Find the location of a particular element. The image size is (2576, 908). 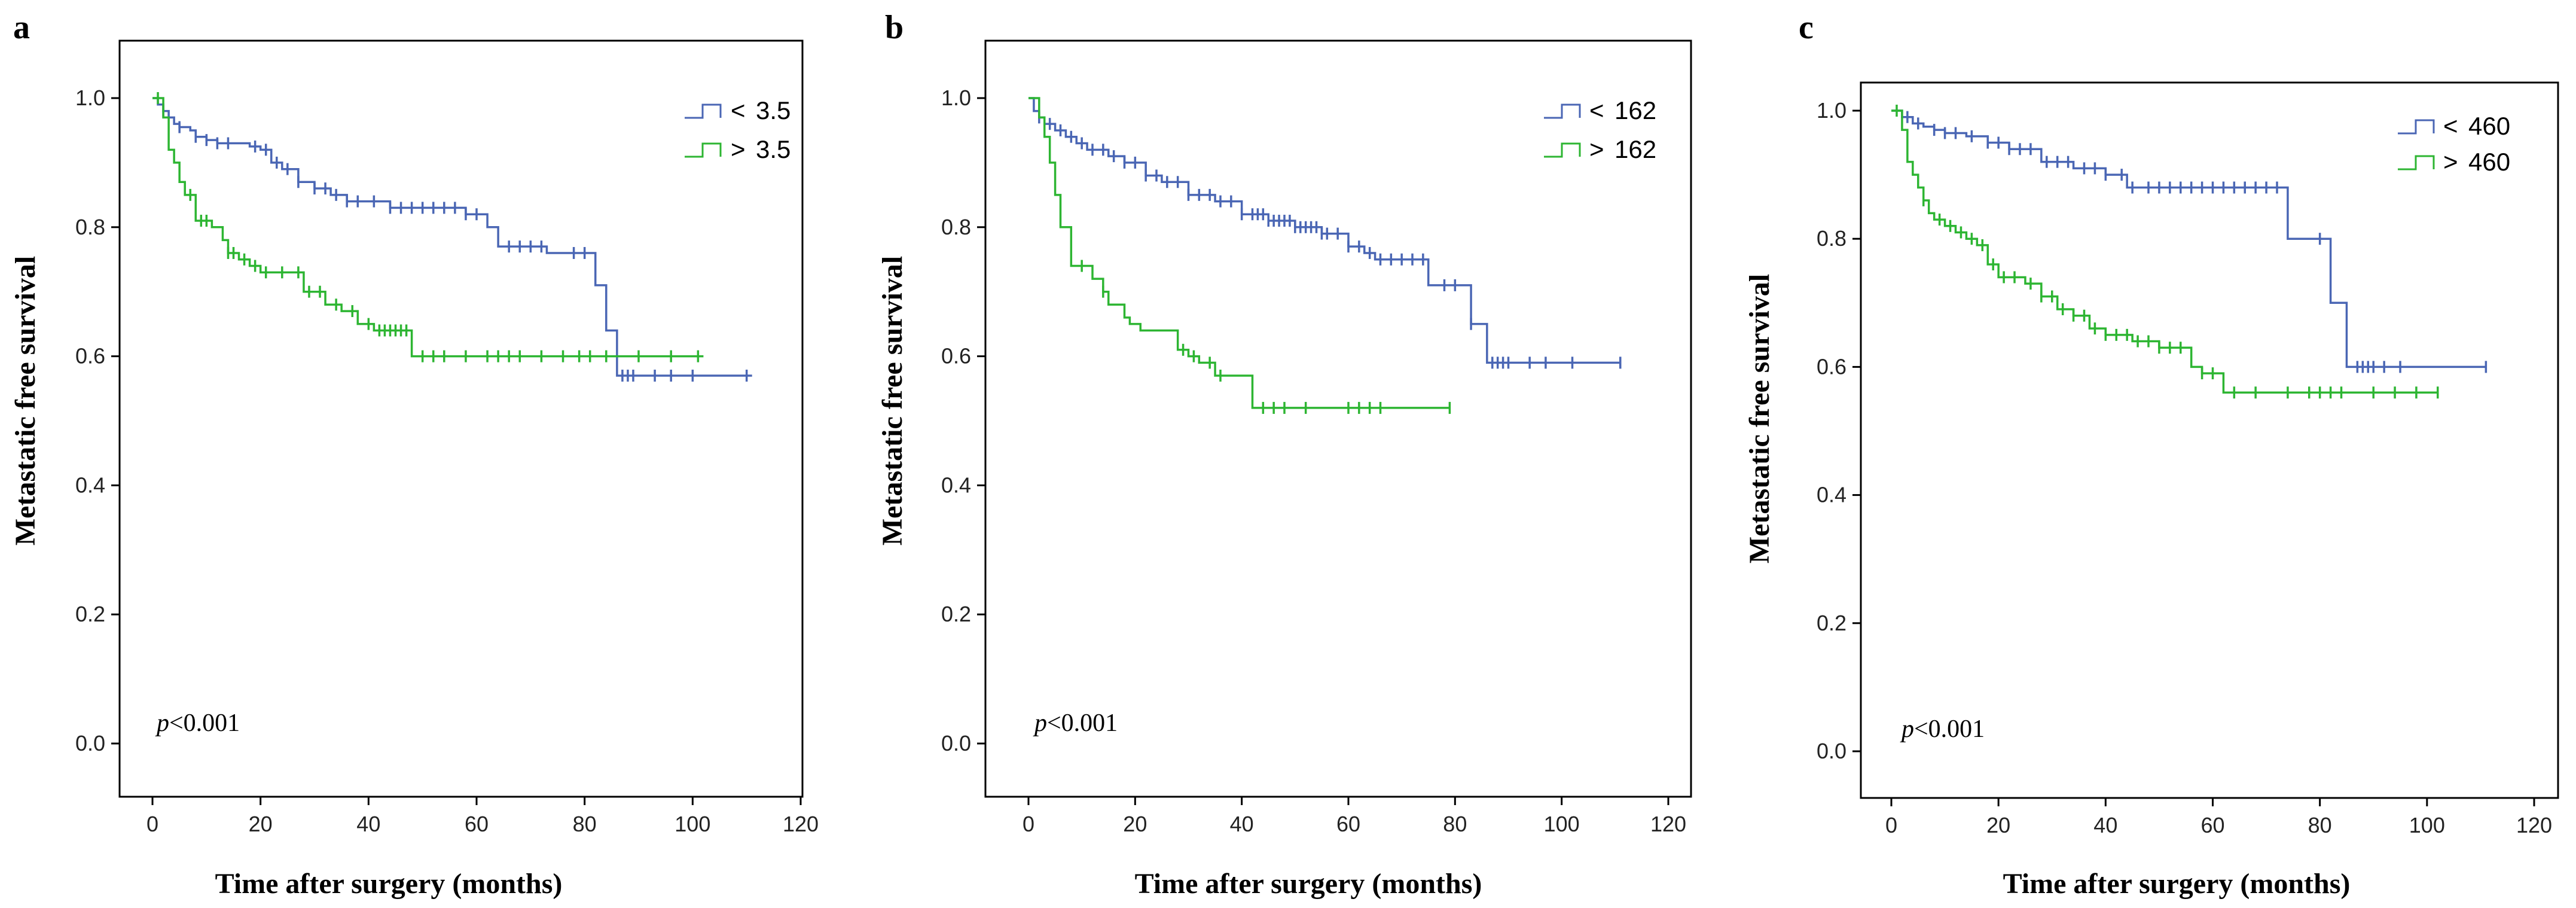

legend-entry-series-1: < 162 is located at coordinates (1600, 110).